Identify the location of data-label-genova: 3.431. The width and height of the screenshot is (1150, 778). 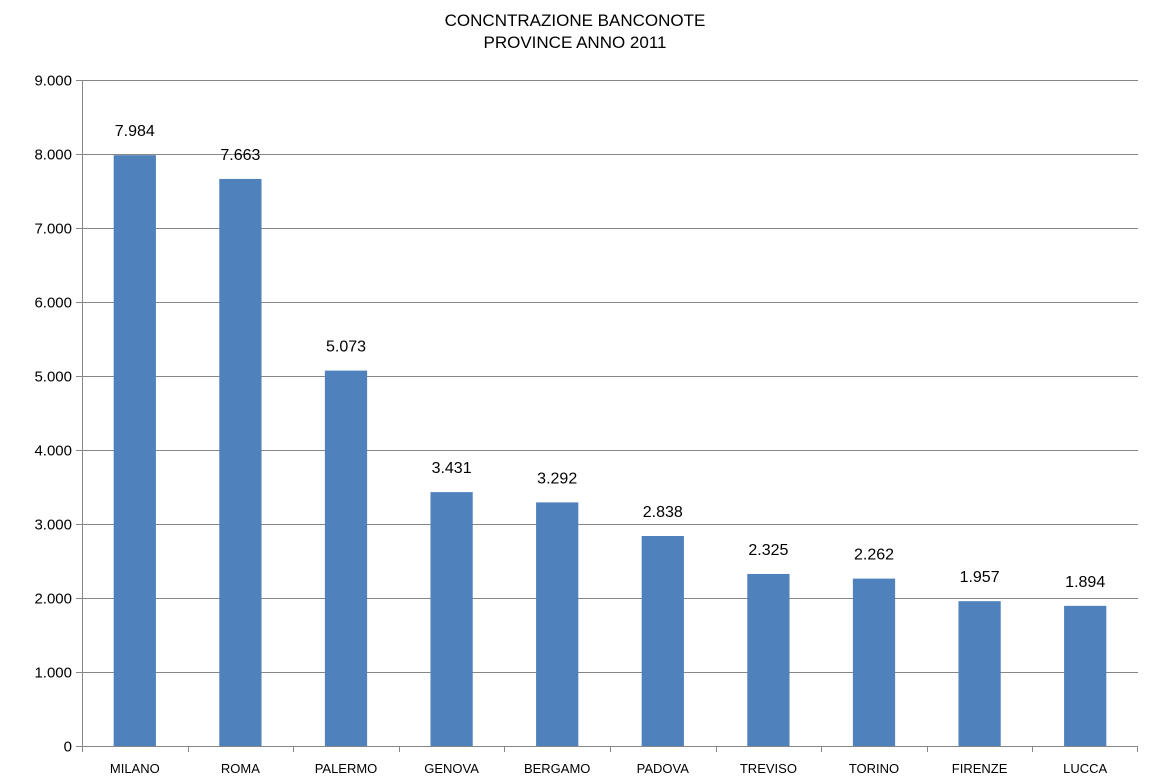
(452, 468).